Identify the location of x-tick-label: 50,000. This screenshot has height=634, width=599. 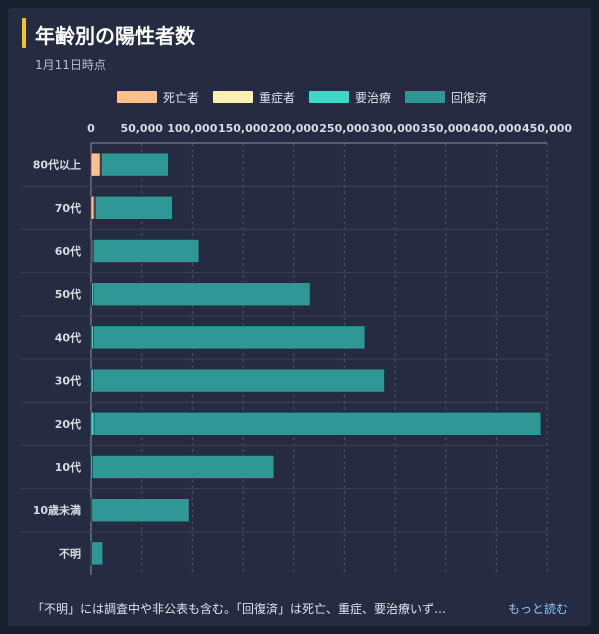
(141, 128).